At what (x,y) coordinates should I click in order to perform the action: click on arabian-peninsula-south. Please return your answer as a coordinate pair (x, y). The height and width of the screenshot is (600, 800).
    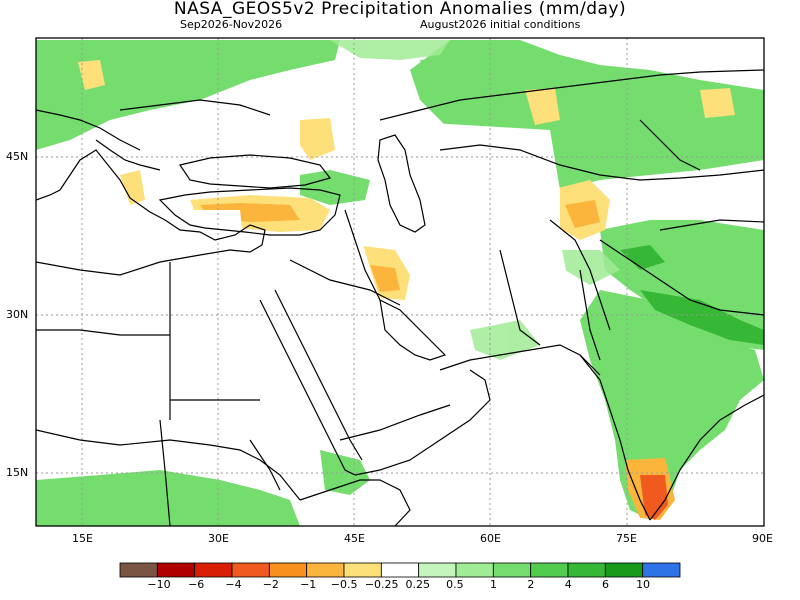
    Looking at the image, I should click on (422, 422).